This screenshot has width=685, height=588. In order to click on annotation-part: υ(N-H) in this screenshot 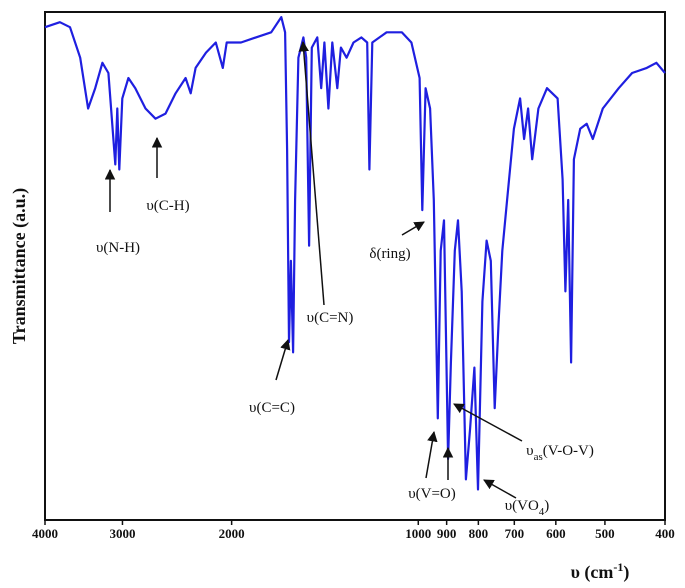, I will do `click(118, 248)`.